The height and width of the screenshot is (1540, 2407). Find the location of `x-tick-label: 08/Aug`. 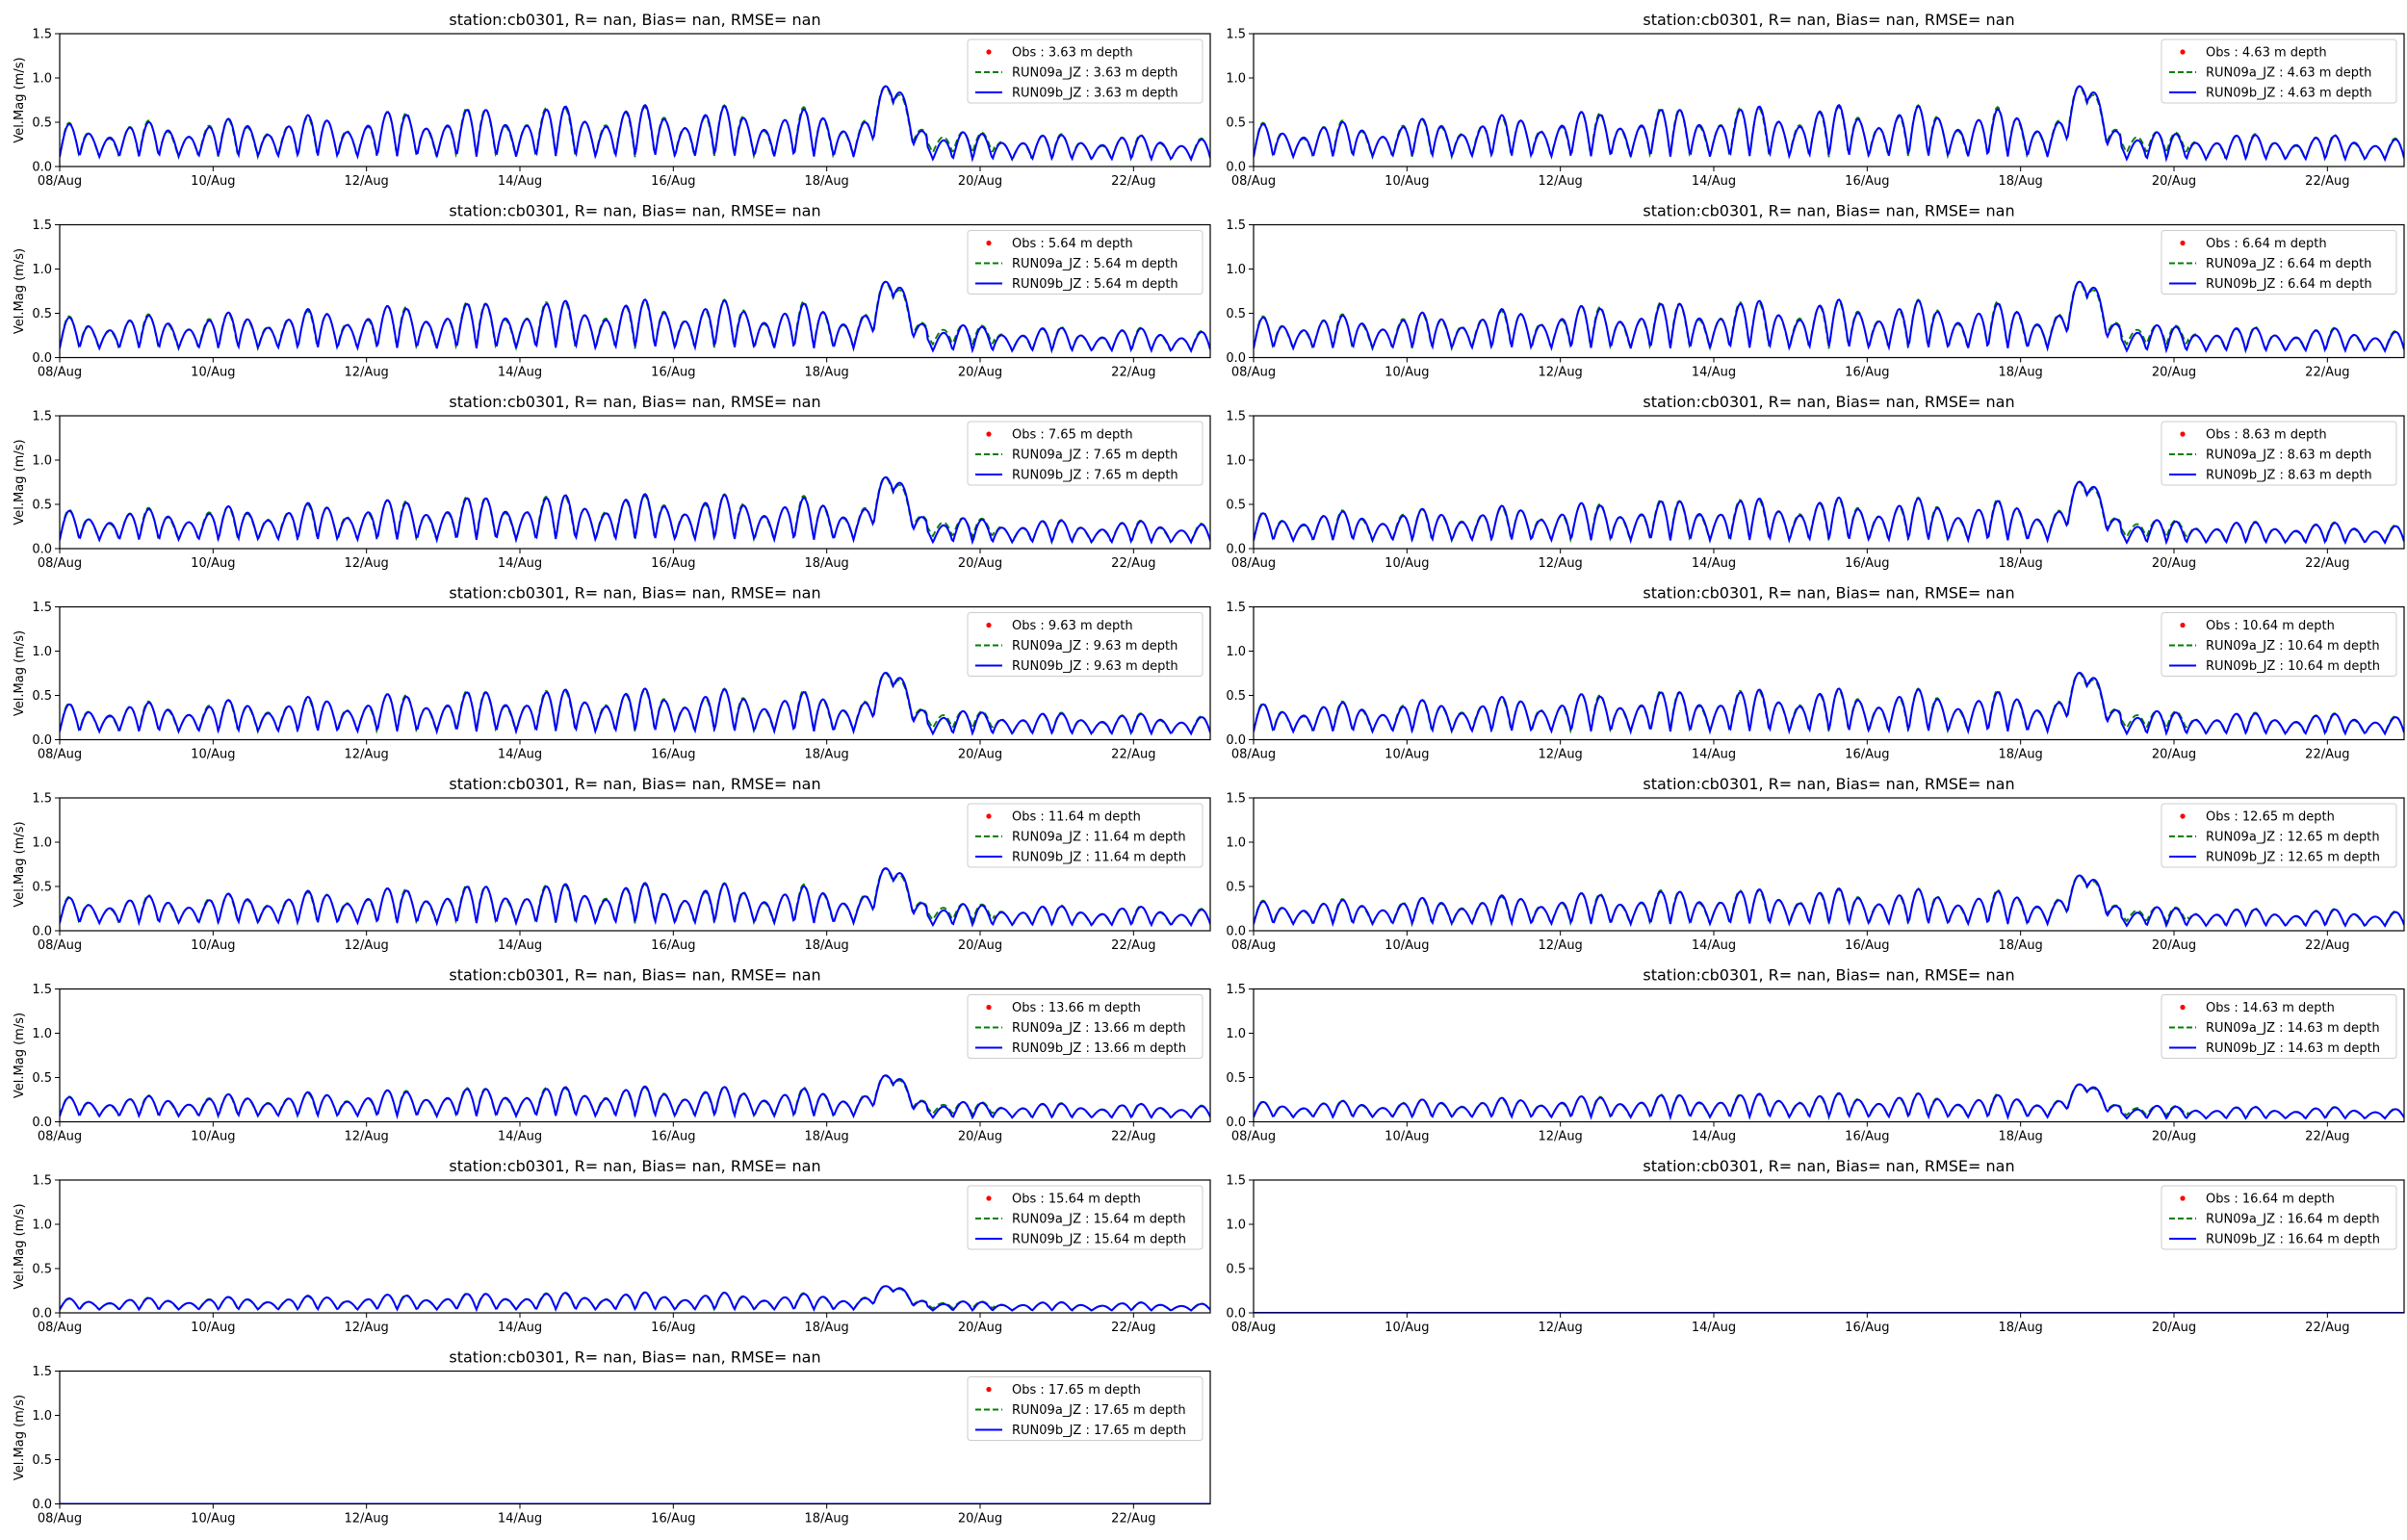

x-tick-label: 08/Aug is located at coordinates (1253, 181).